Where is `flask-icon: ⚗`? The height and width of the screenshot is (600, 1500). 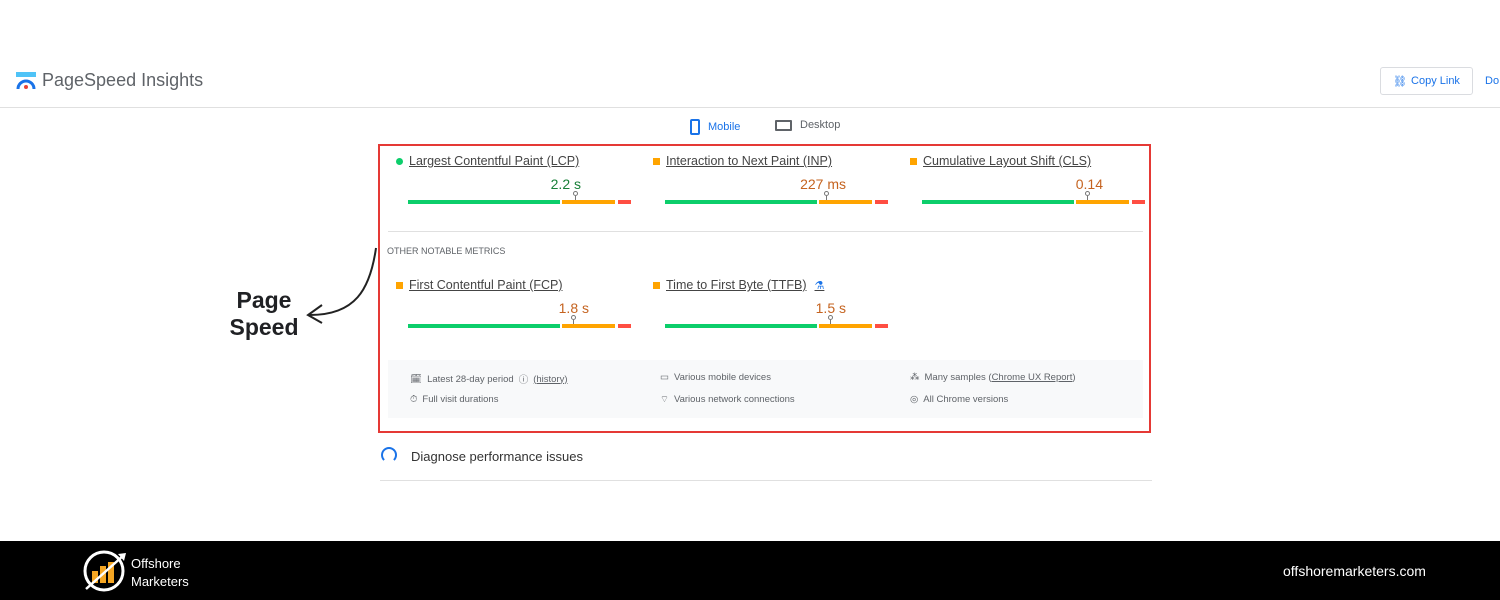 flask-icon: ⚗ is located at coordinates (819, 285).